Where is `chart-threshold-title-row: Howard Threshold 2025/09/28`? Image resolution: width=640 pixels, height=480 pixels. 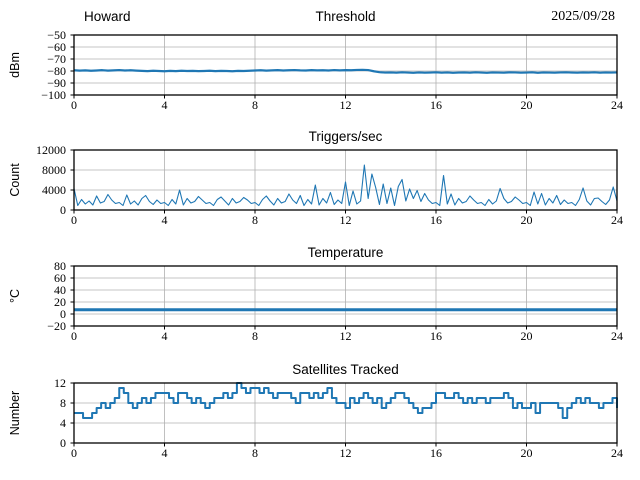
chart-threshold-title-row: Howard Threshold 2025/09/28 is located at coordinates (345, 17).